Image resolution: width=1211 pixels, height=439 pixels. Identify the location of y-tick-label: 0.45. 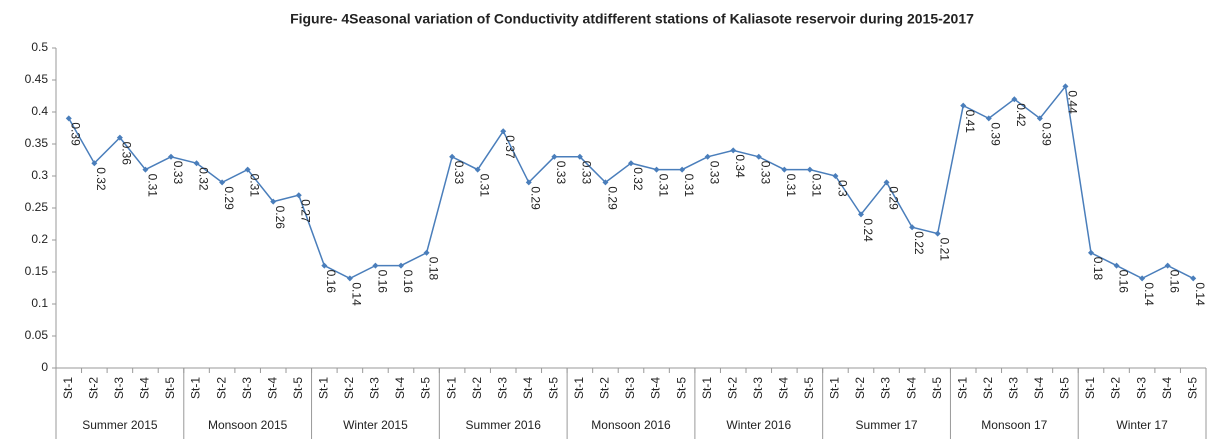
(37, 79).